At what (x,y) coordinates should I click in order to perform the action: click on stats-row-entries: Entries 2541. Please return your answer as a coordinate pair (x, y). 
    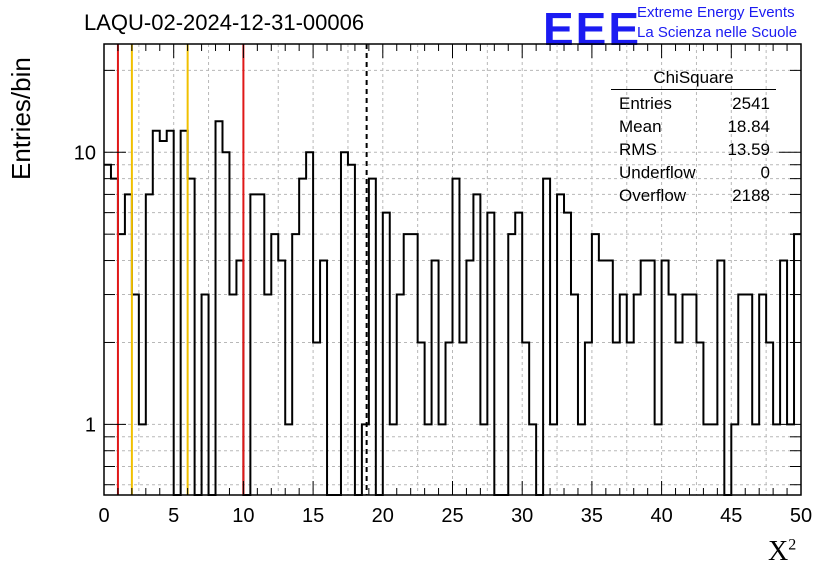
    Looking at the image, I should click on (693, 103).